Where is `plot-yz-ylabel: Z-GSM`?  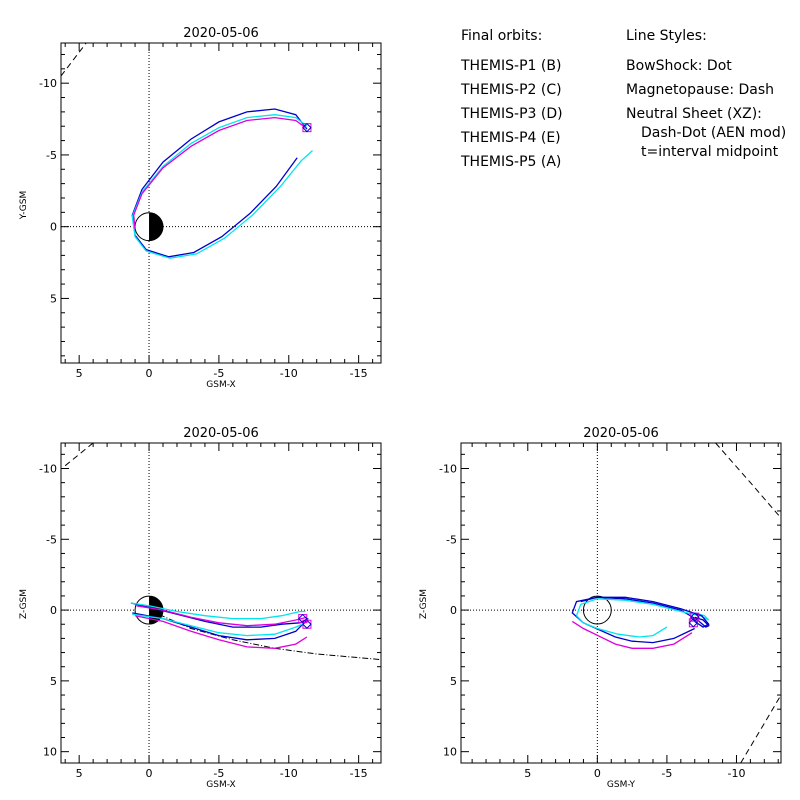
plot-yz-ylabel: Z-GSM is located at coordinates (424, 604).